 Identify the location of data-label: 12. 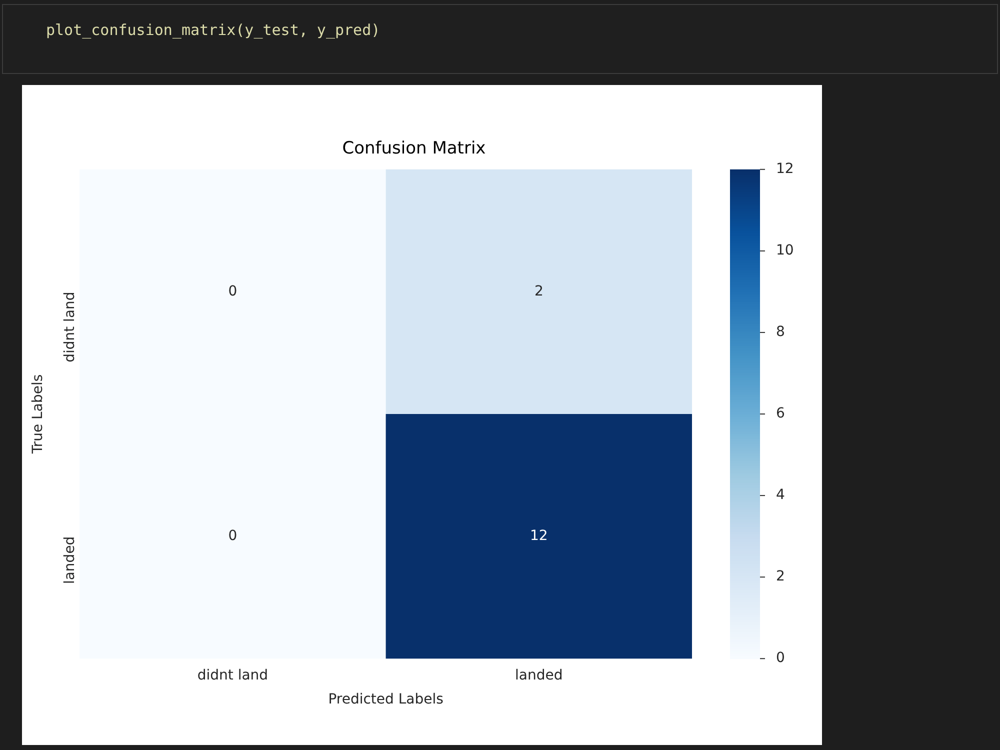
(539, 536).